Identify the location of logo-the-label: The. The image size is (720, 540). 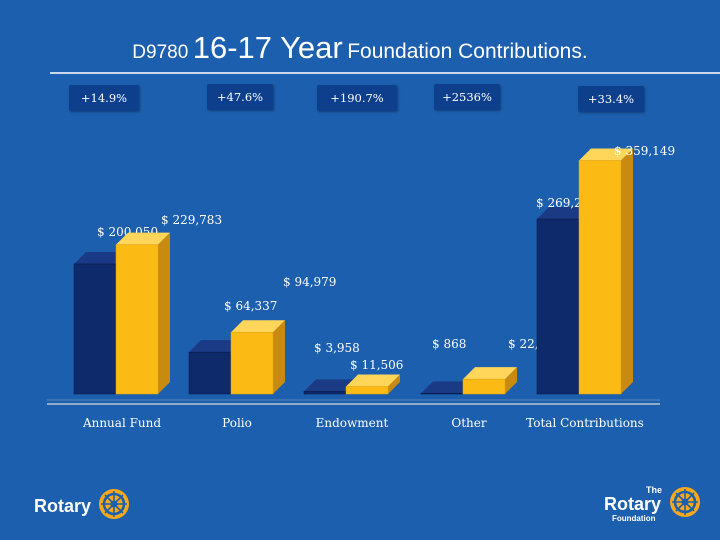
(654, 490).